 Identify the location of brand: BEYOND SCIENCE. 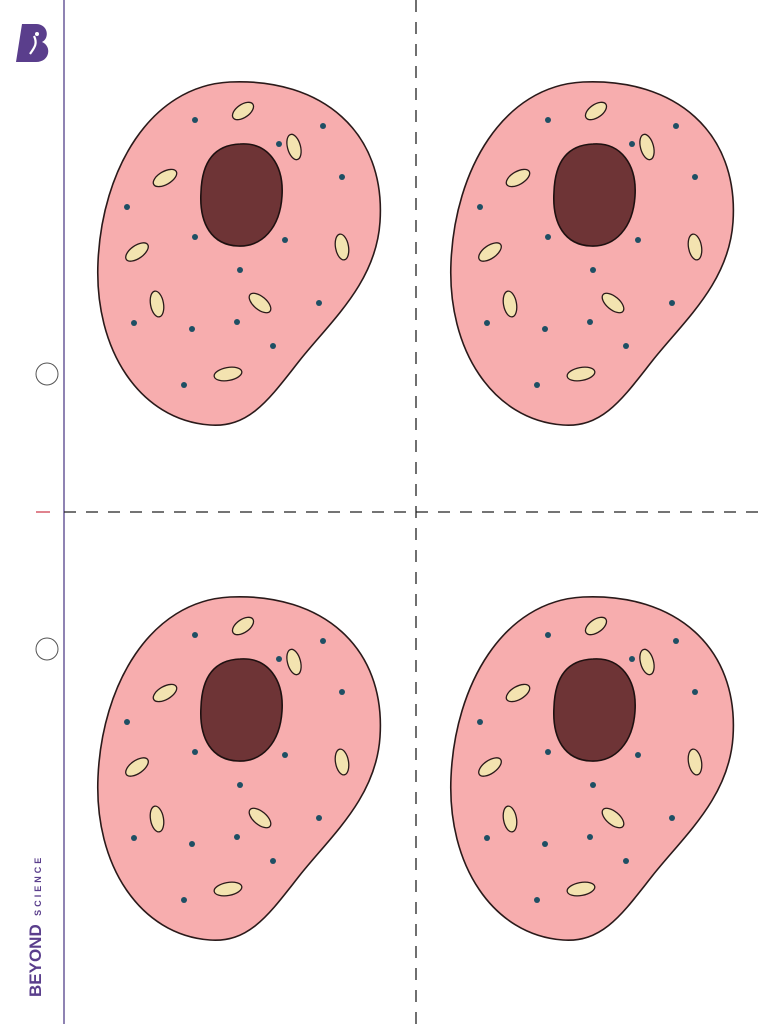
(35, 926).